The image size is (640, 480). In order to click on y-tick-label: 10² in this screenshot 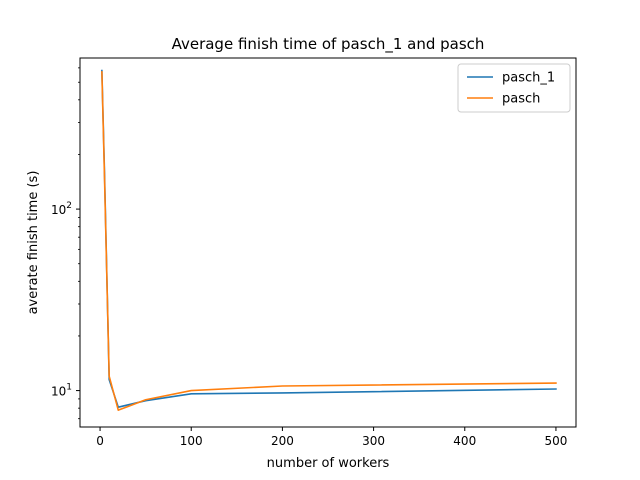, I will do `click(61, 209)`.